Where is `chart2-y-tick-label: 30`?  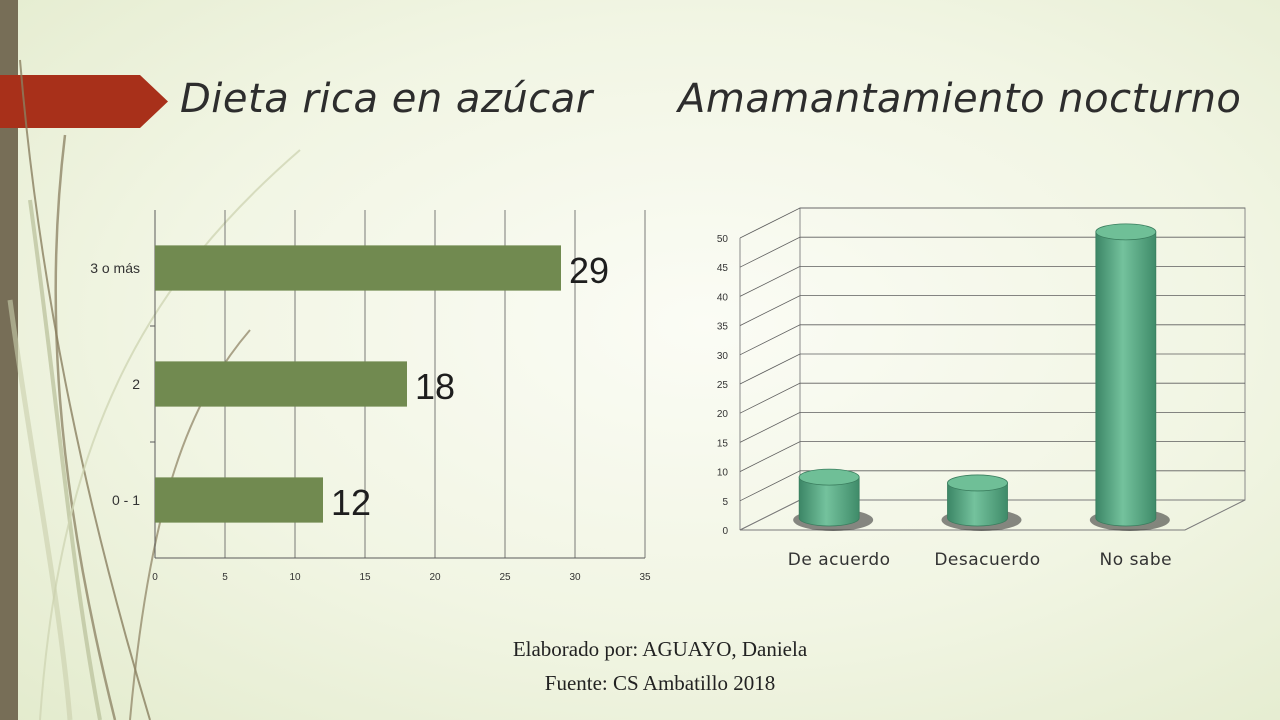
chart2-y-tick-label: 30 is located at coordinates (723, 356).